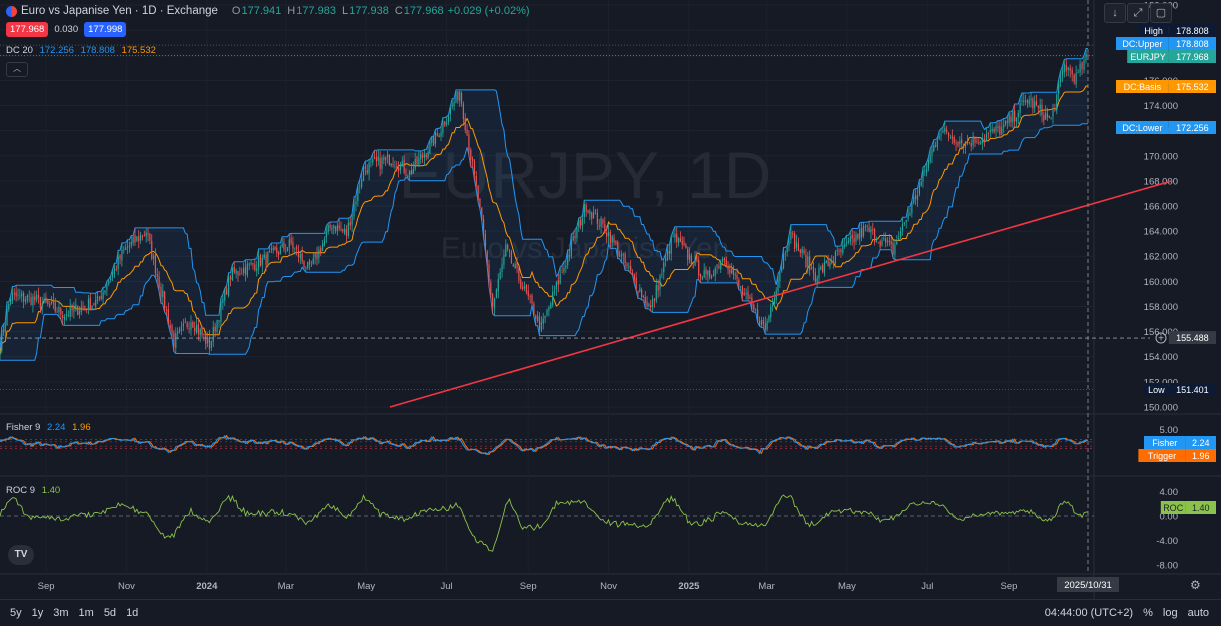 The width and height of the screenshot is (1221, 626). Describe the element at coordinates (1195, 585) in the screenshot. I see `settings-icon: ⚙` at that location.